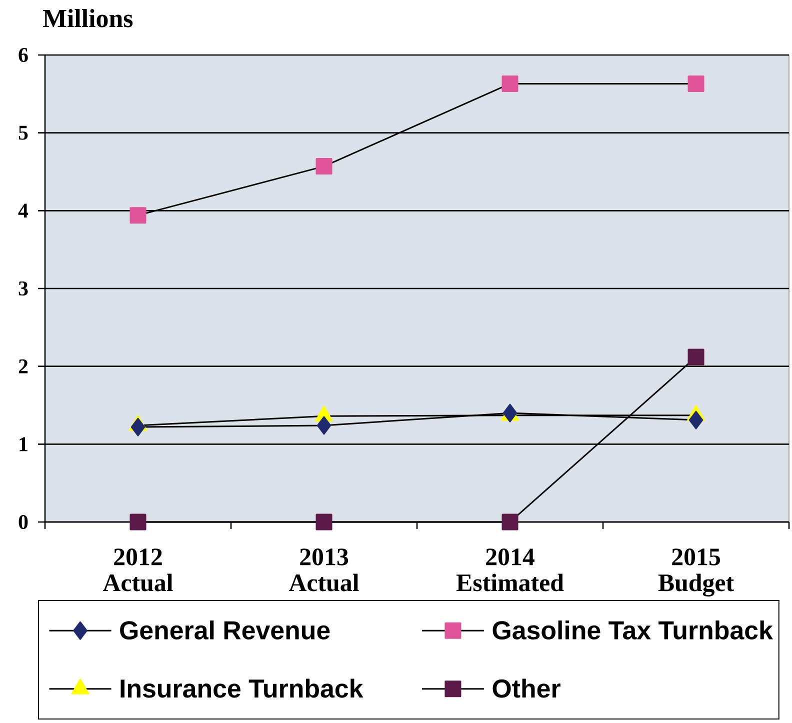  I want to click on y-axis-title: Millions, so click(87, 18).